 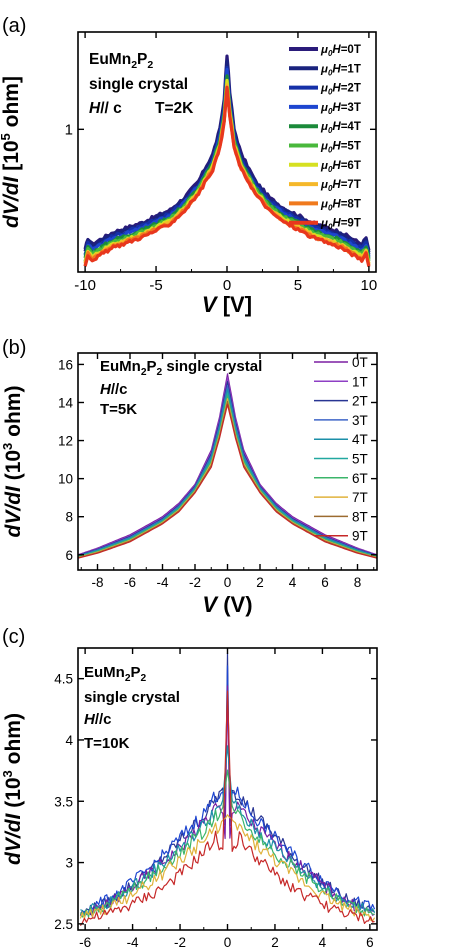 I want to click on legend-label: μ0H=8T, so click(x=340, y=205).